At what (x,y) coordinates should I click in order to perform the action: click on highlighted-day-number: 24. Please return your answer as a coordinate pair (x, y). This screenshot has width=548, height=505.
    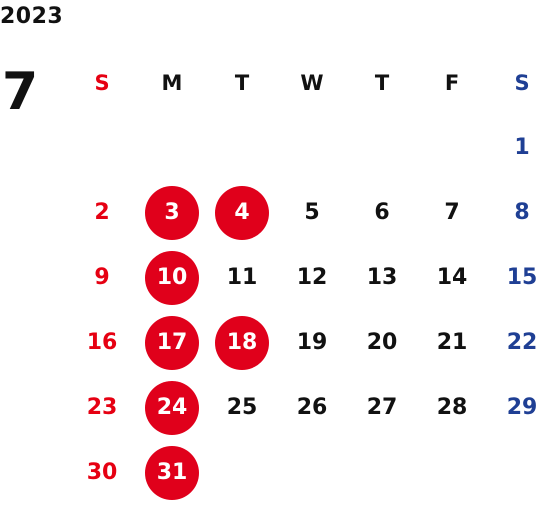
    Looking at the image, I should click on (172, 407).